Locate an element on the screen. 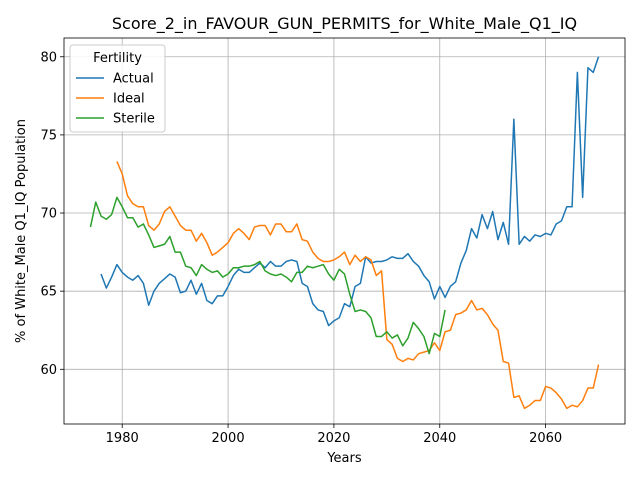 The image size is (640, 480). legend-title: Fertility is located at coordinates (117, 58).